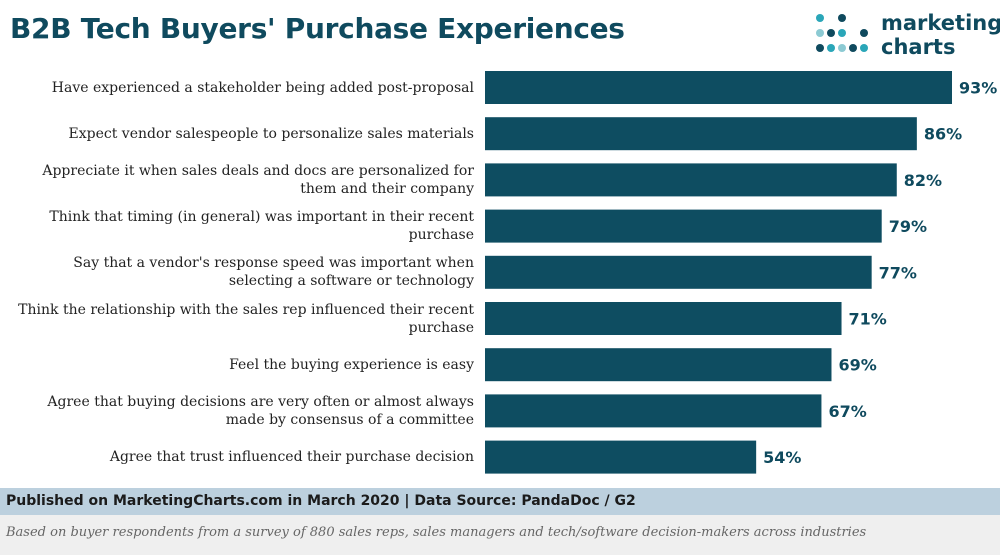 The image size is (1000, 555). I want to click on category-label-line: selecting a software or technology, so click(351, 281).